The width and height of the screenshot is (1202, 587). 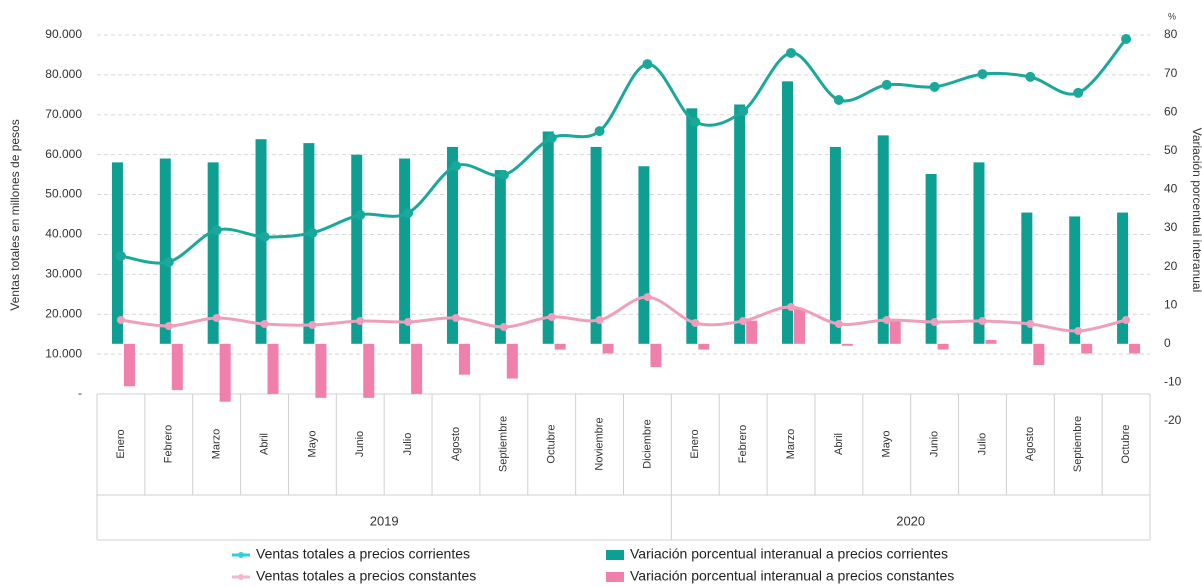 I want to click on y-tick-label: 90.000, so click(x=63, y=34).